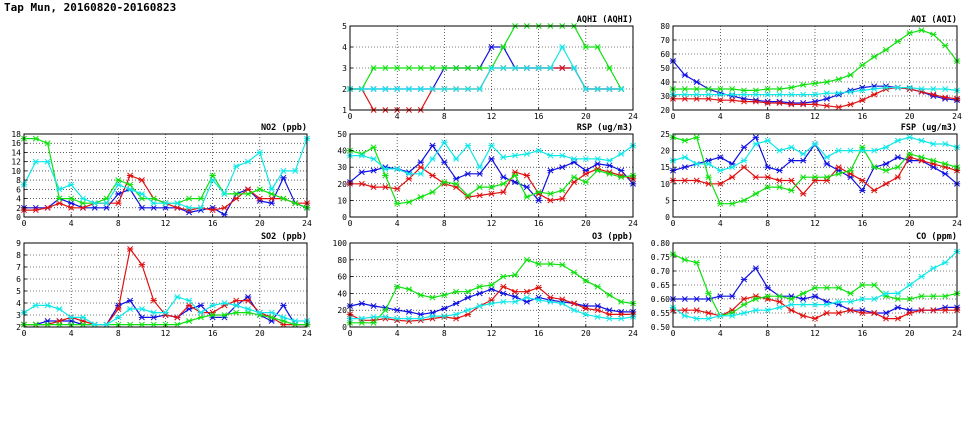 Image resolution: width=975 pixels, height=447 pixels. Describe the element at coordinates (18, 243) in the screenshot. I see `y-tick-label: 9` at that location.